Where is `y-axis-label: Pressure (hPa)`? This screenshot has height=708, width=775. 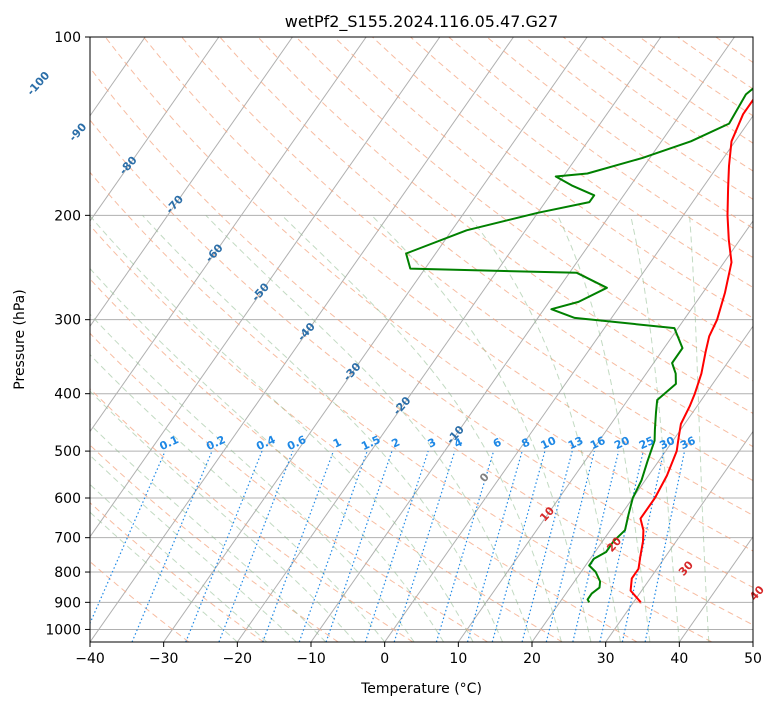 y-axis-label: Pressure (hPa) is located at coordinates (20, 339).